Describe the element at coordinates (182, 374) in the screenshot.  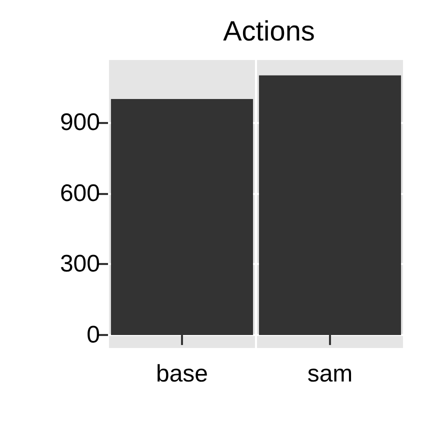
I see `x-tick-label: base` at that location.